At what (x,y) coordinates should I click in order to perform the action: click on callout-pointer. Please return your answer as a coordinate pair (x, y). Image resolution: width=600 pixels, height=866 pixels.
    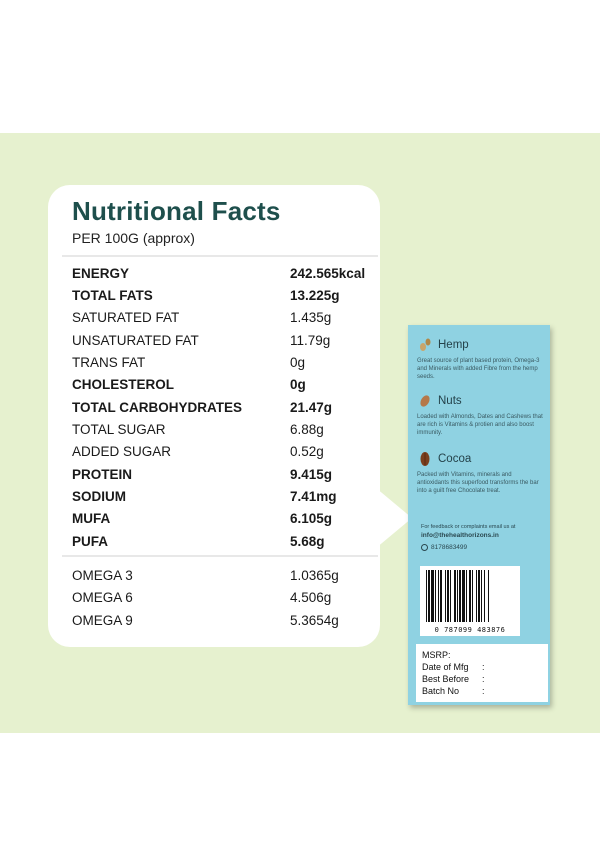
    Looking at the image, I should click on (394, 518).